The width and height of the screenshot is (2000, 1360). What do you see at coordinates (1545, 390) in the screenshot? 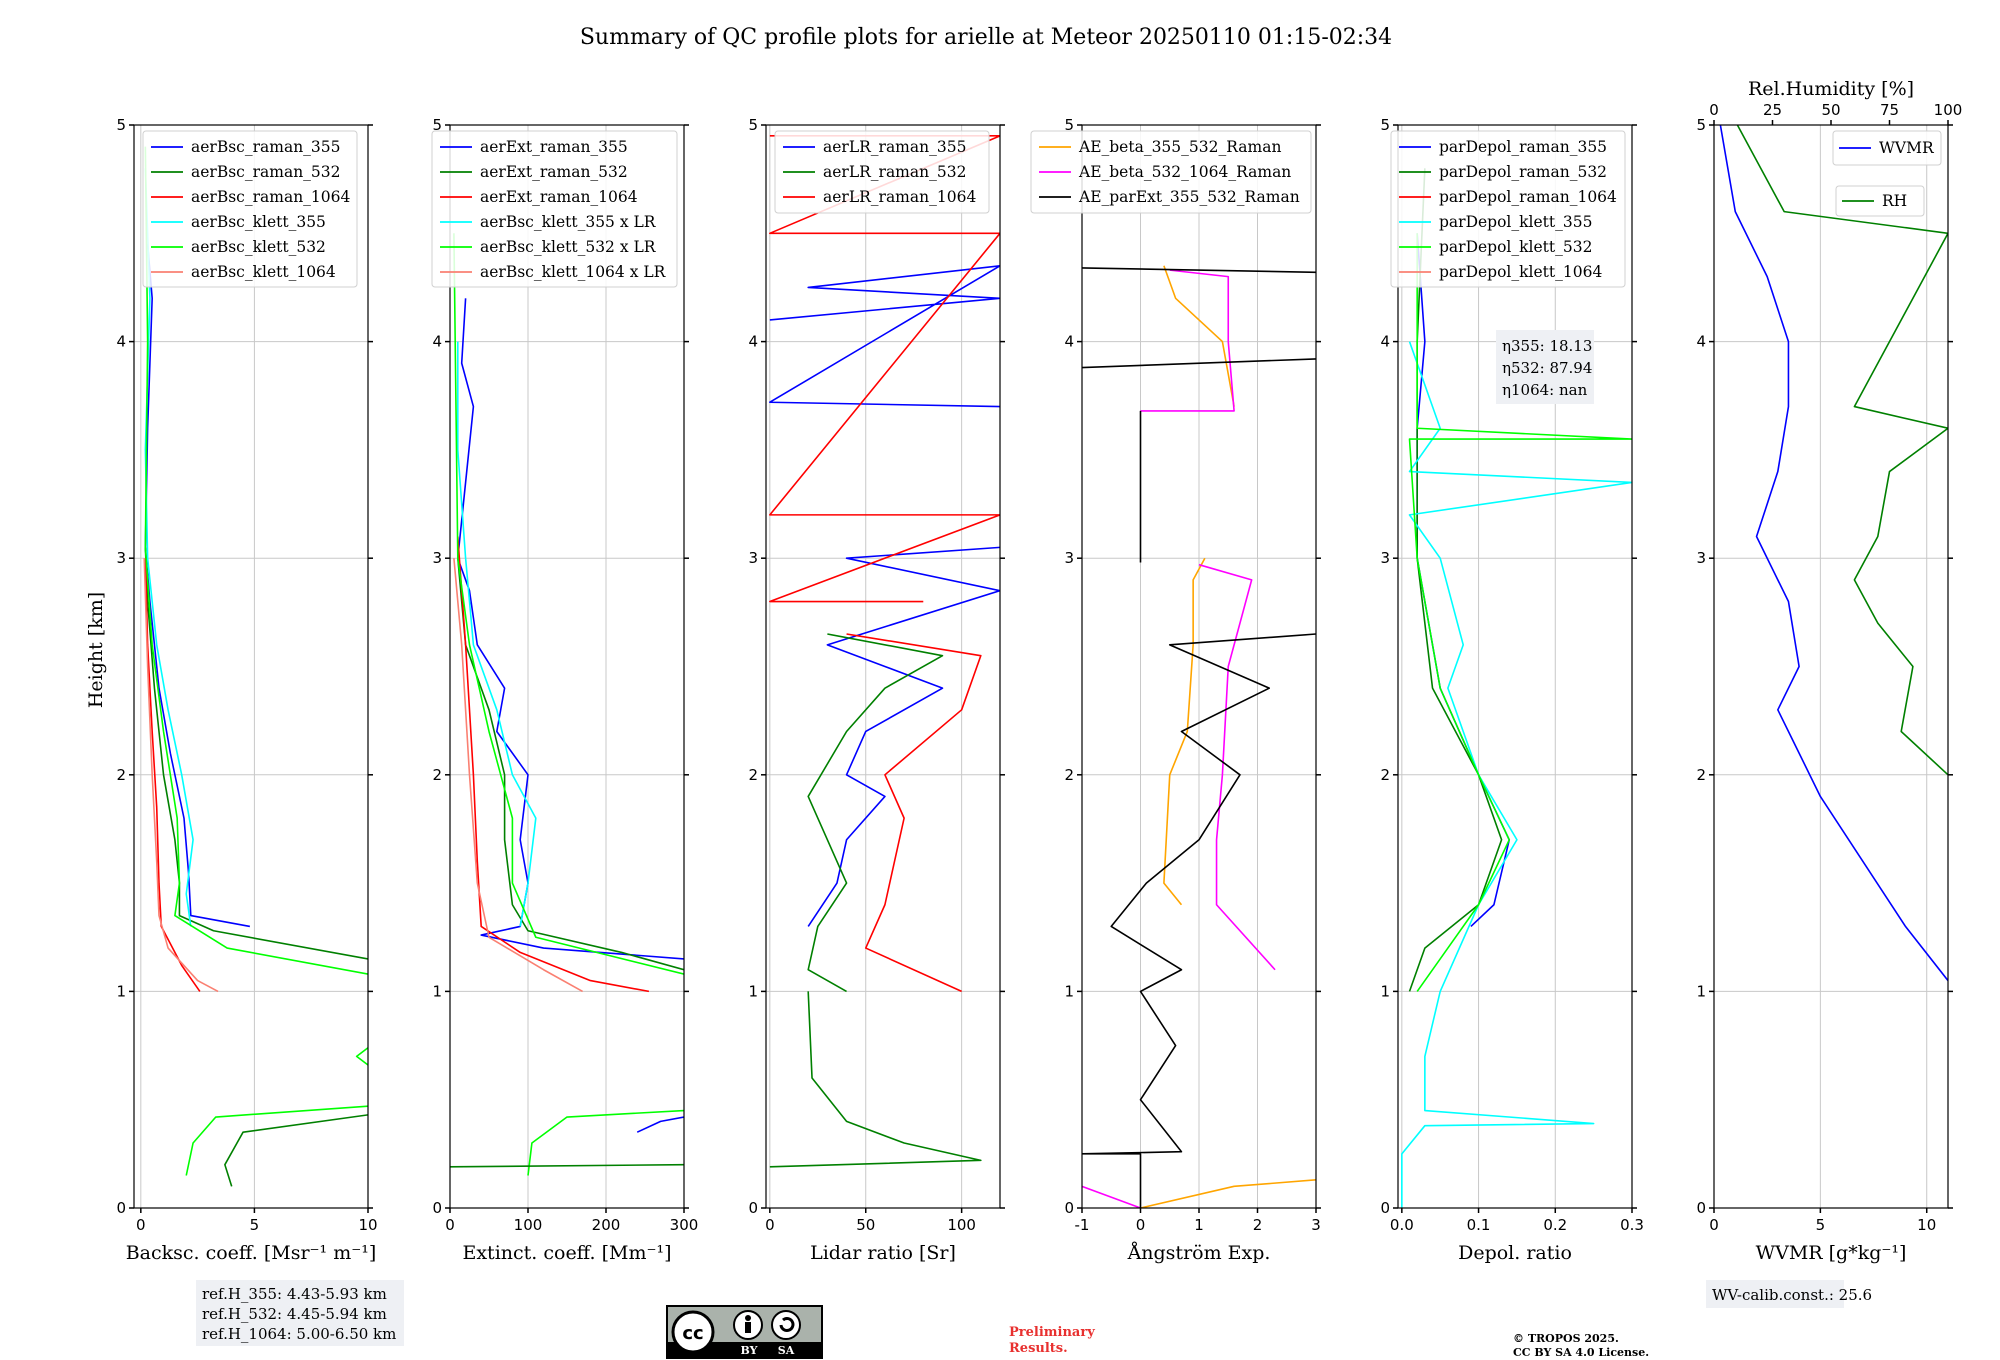
I see `eta-1064: η1064: nan` at bounding box center [1545, 390].